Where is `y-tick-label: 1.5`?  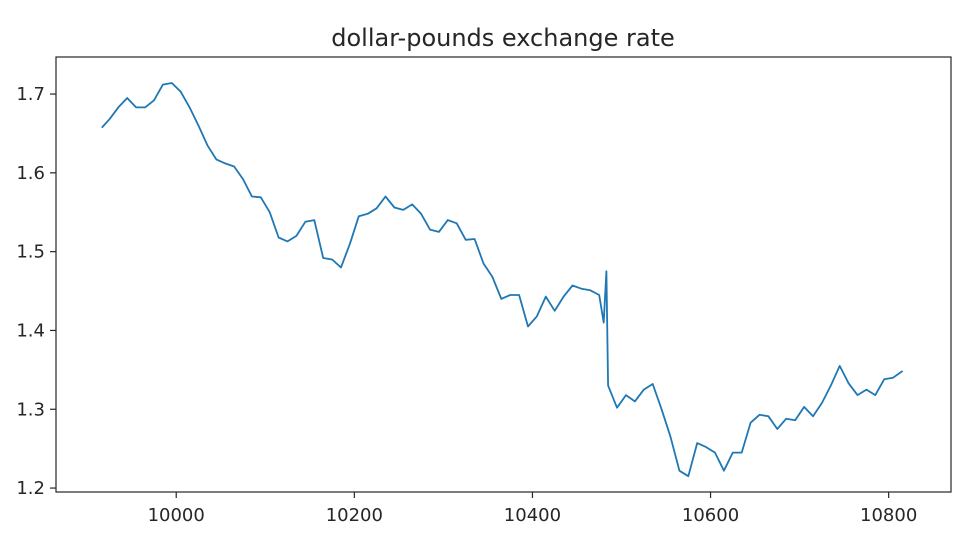 y-tick-label: 1.5 is located at coordinates (30, 252).